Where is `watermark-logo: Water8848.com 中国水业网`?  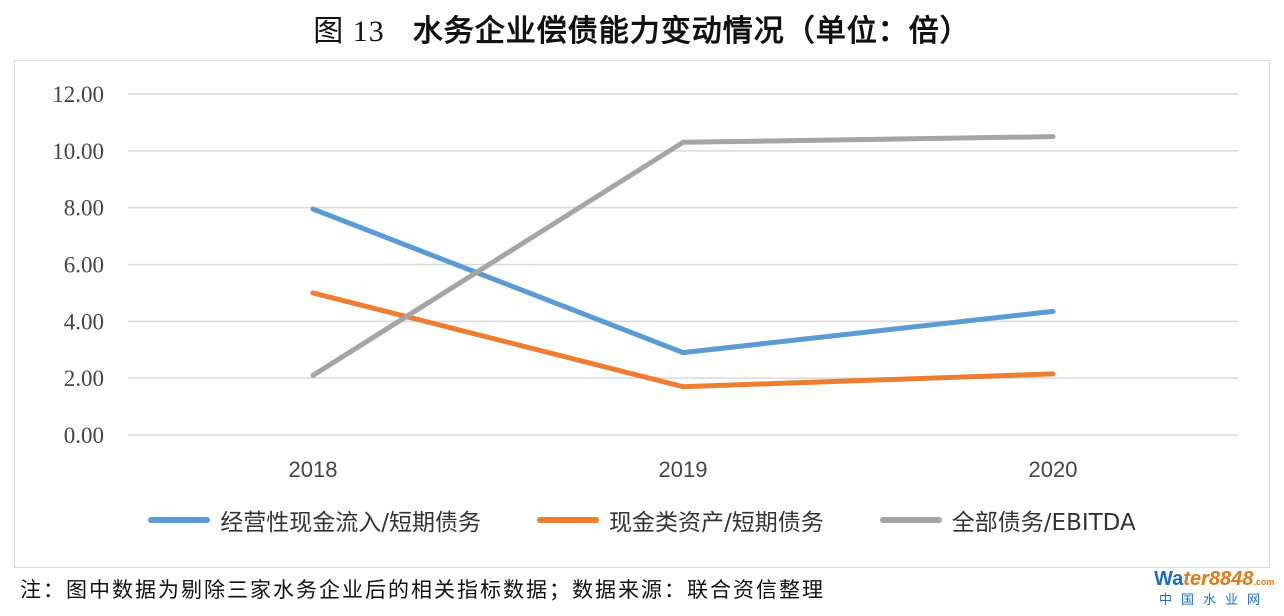
watermark-logo: Water8848.com 中国水业网 is located at coordinates (1214, 588).